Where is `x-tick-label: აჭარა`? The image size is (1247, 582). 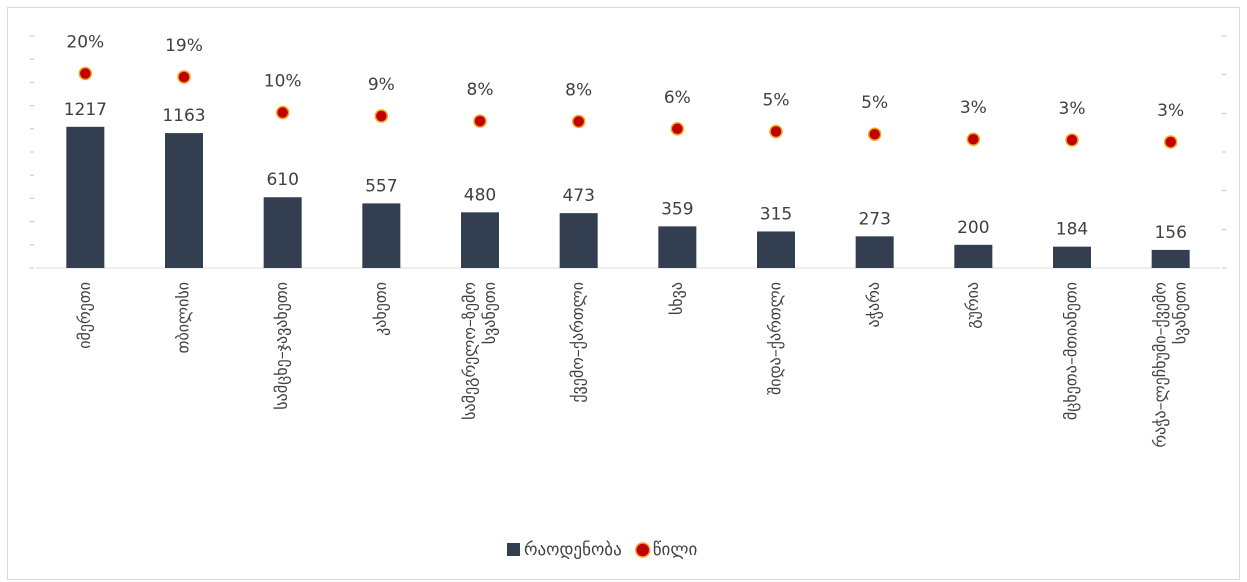 x-tick-label: აჭარა is located at coordinates (873, 304).